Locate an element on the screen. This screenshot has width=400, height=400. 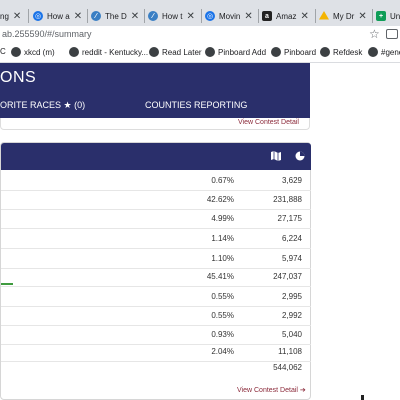
vote-count: 11,108 is located at coordinates (290, 351).